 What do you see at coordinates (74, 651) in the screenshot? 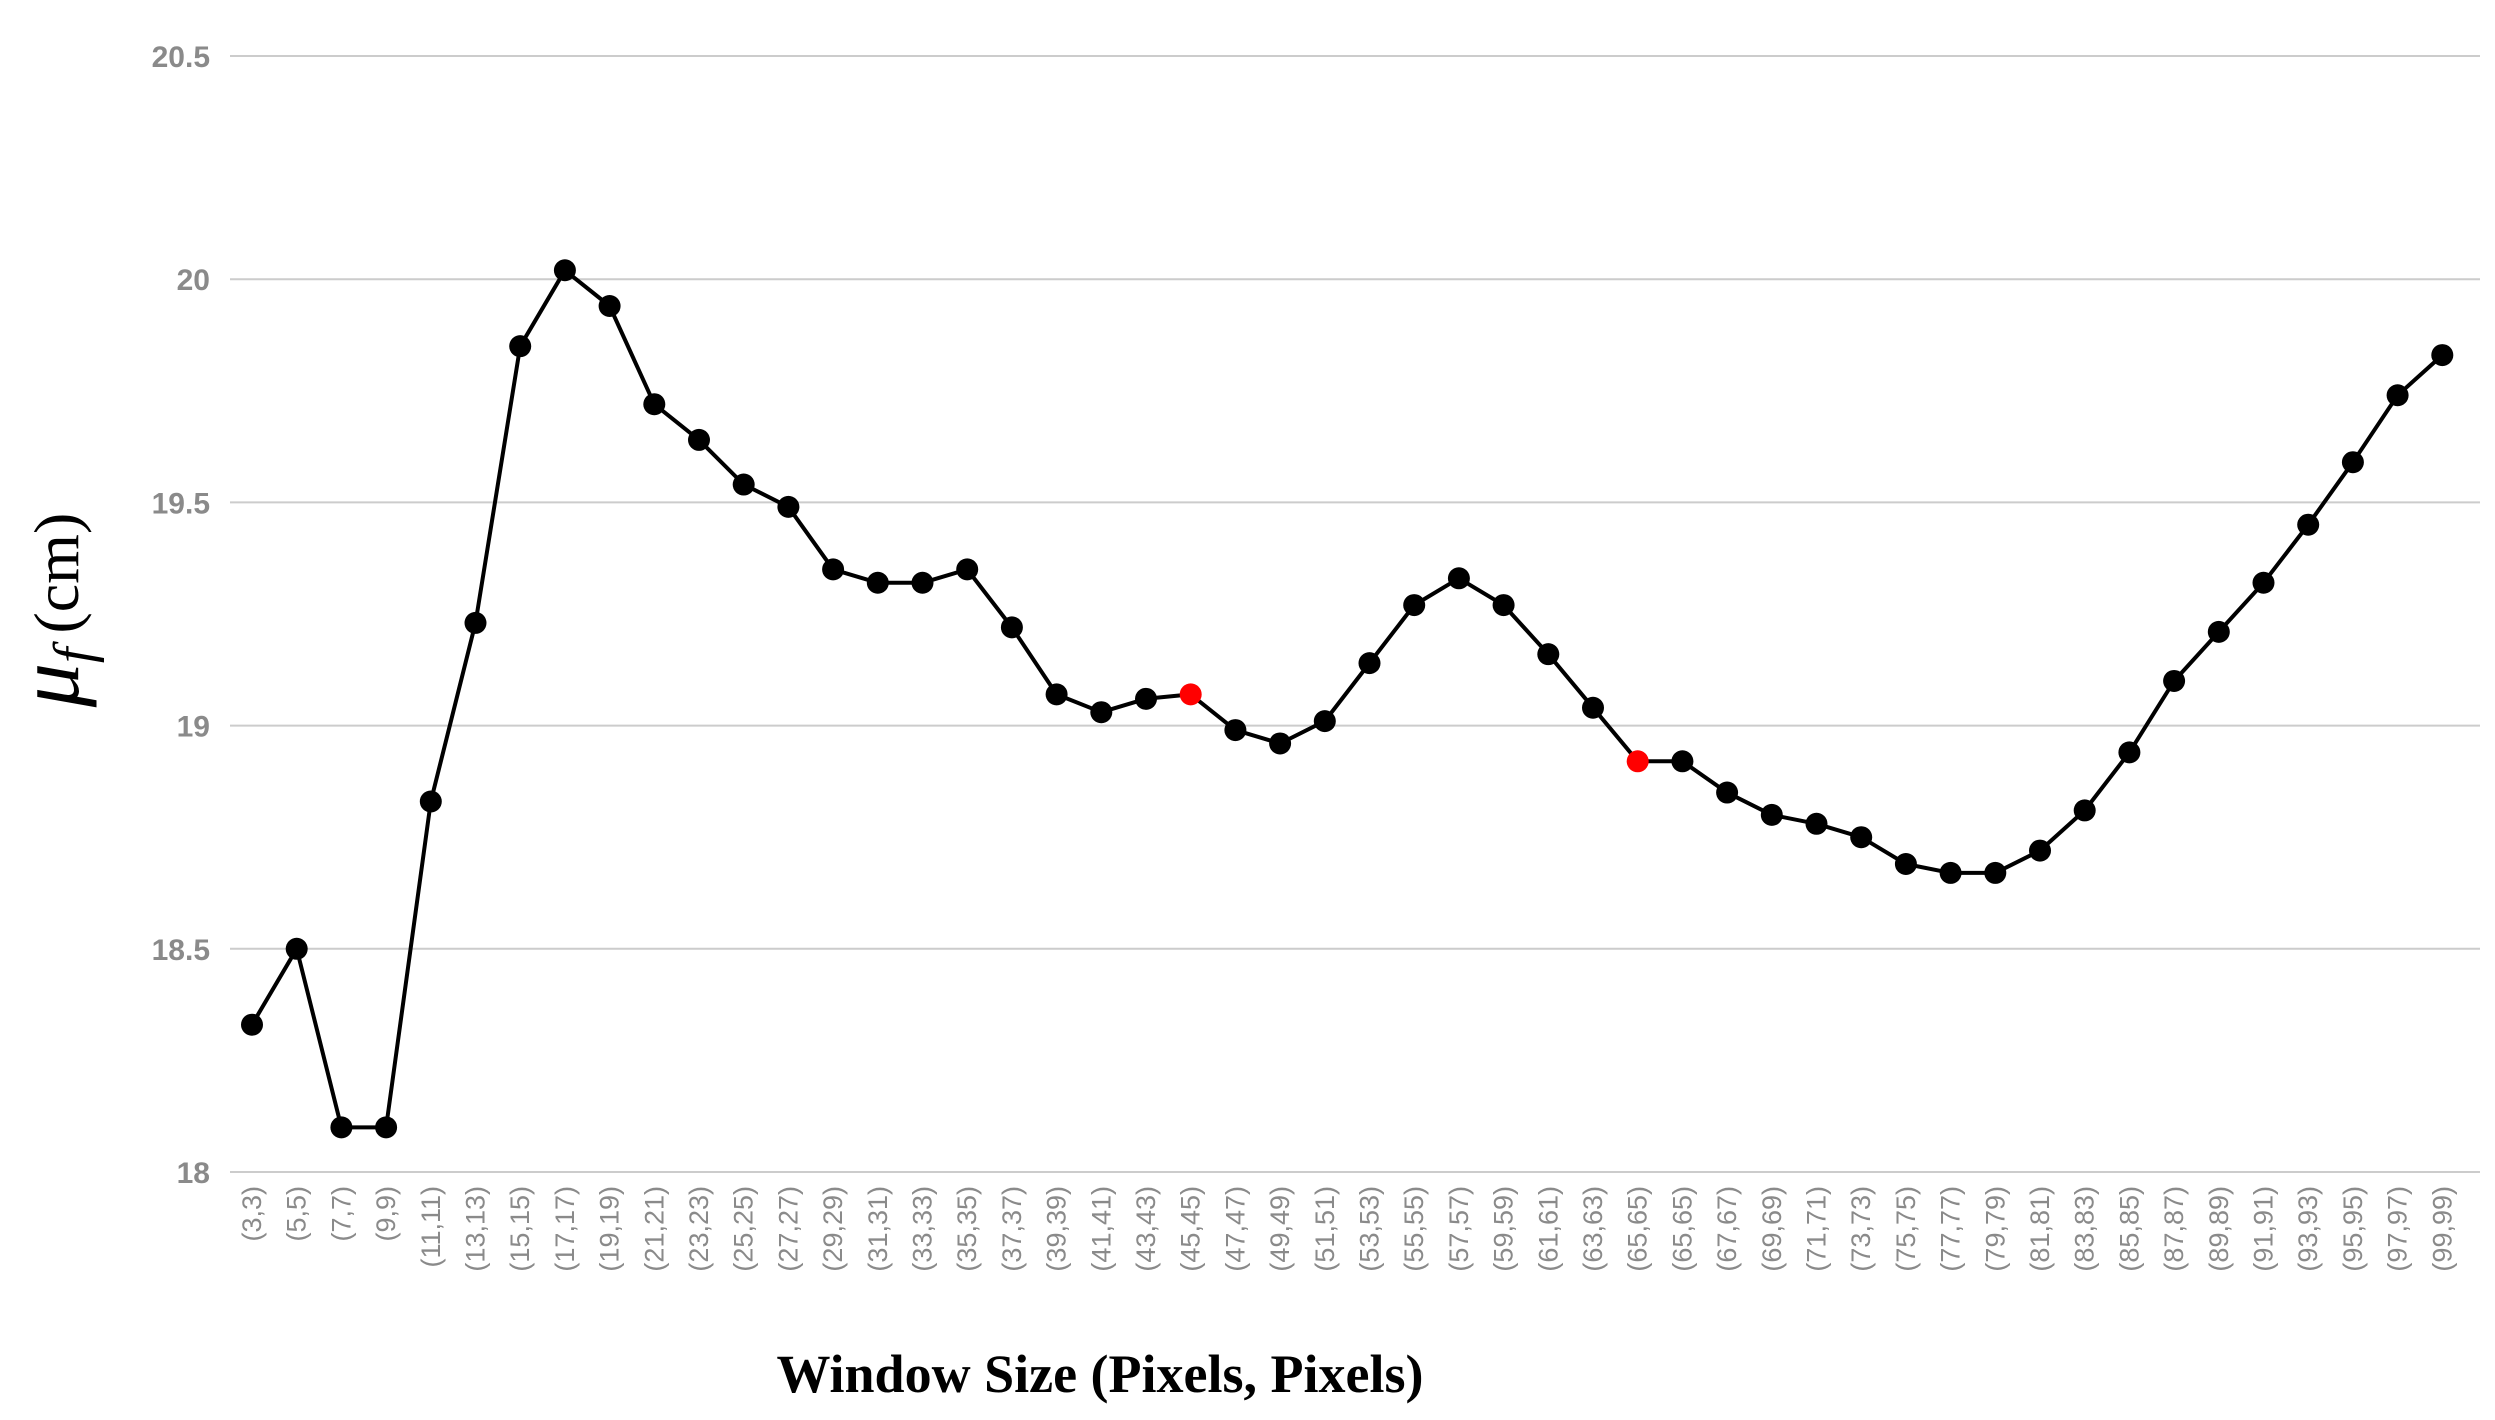
I see `y-axis-label-subscript: f` at bounding box center [74, 651].